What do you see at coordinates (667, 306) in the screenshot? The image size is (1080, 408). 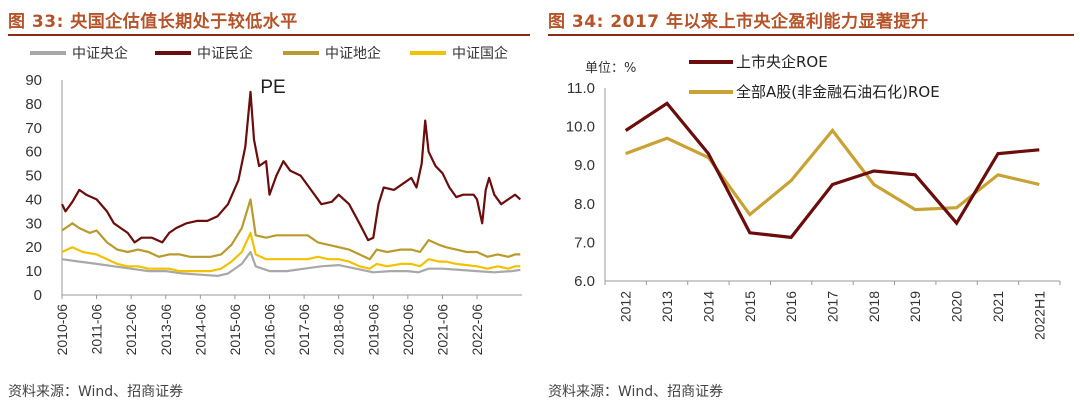 I see `roe-x-tick-2013: 2013` at bounding box center [667, 306].